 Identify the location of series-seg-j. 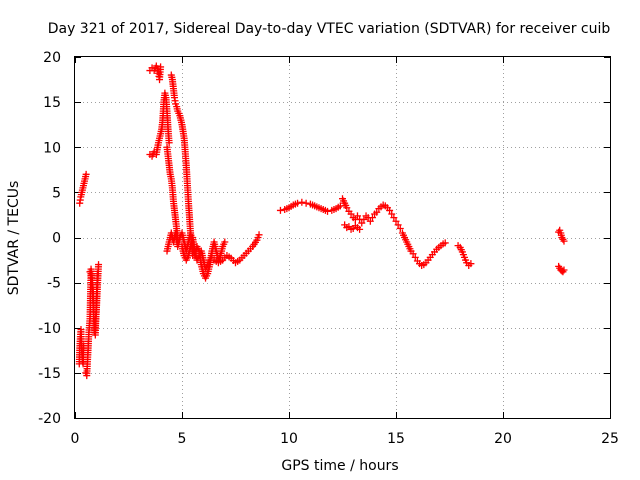
(197, 253).